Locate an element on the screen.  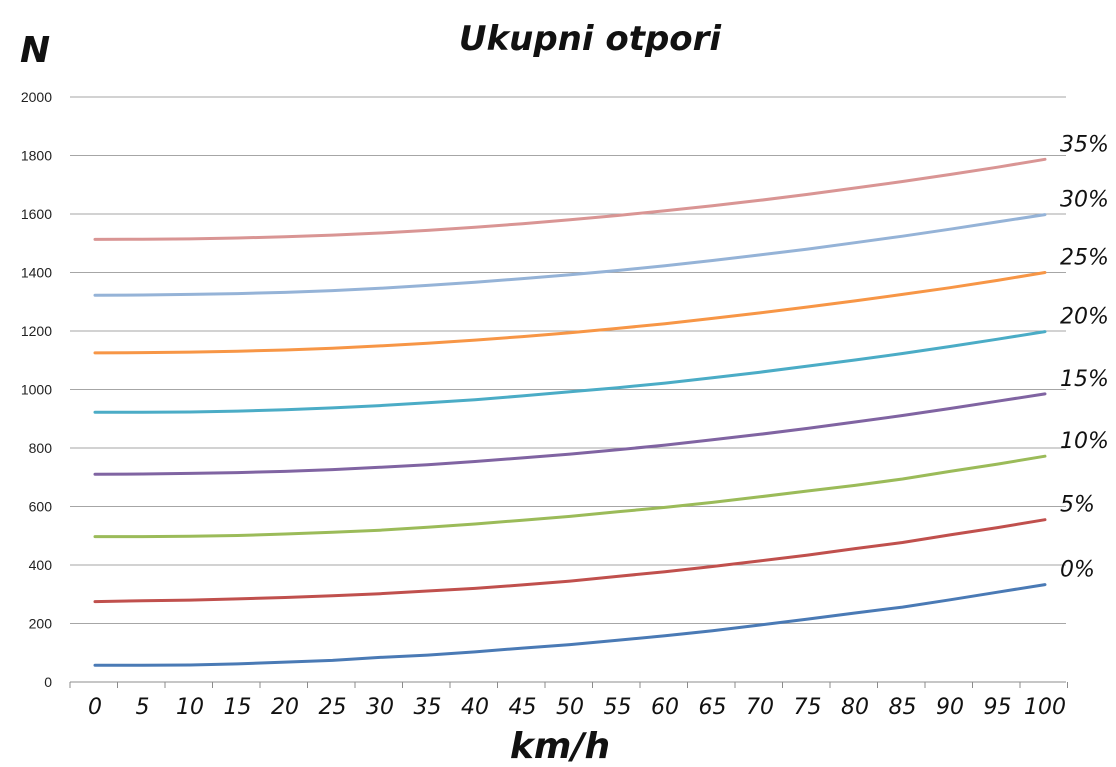
x-tick-label: 35 is located at coordinates (428, 707).